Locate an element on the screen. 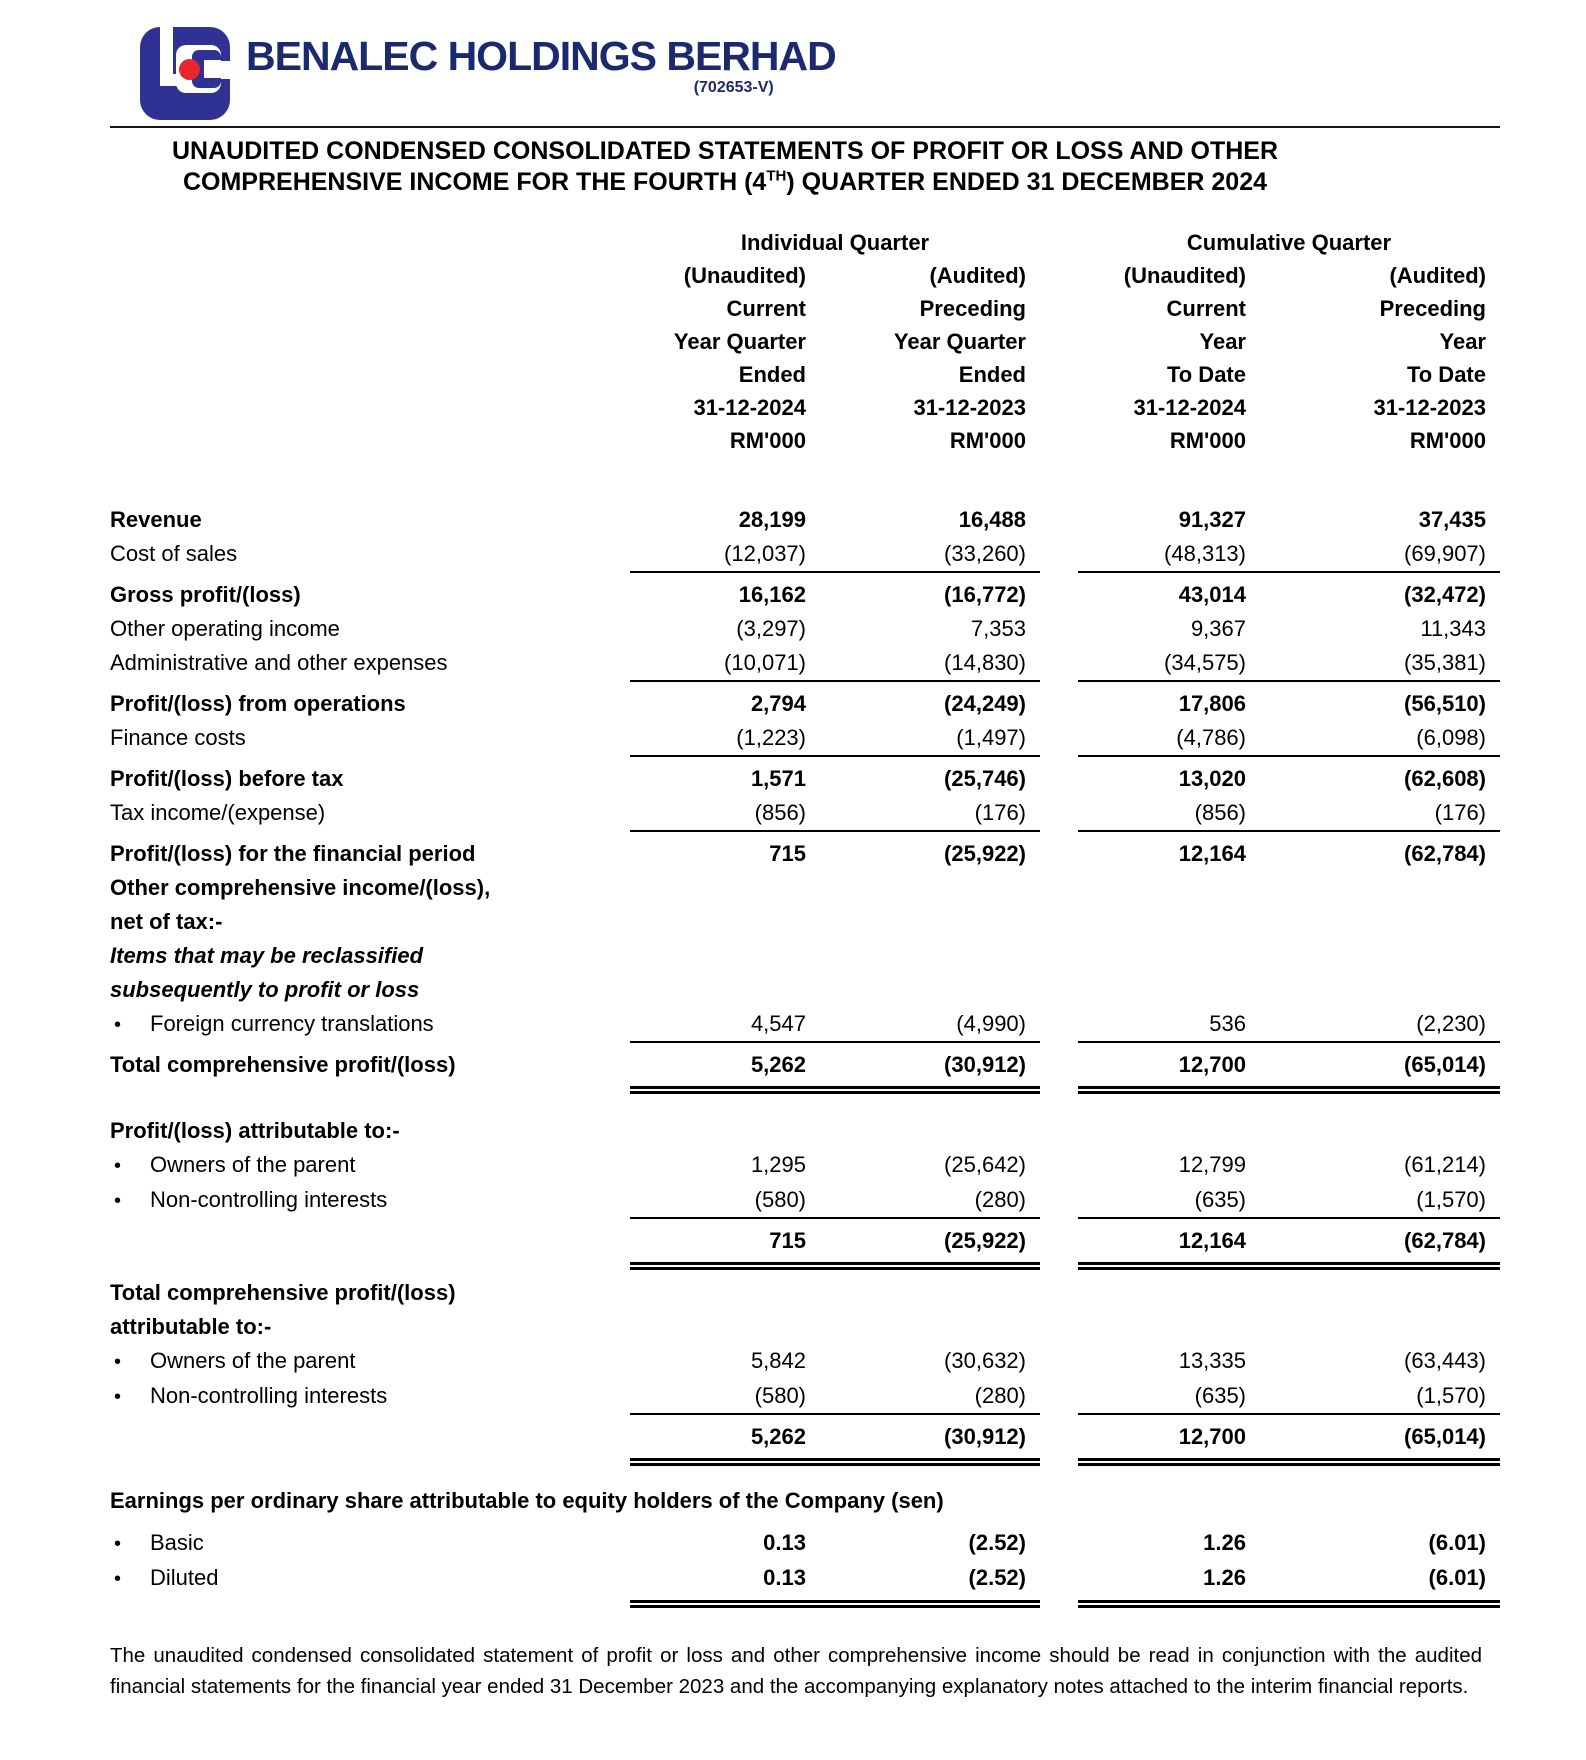 This screenshot has height=1760, width=1586. column-header-cell: 31-12-2024 is located at coordinates (749, 407).